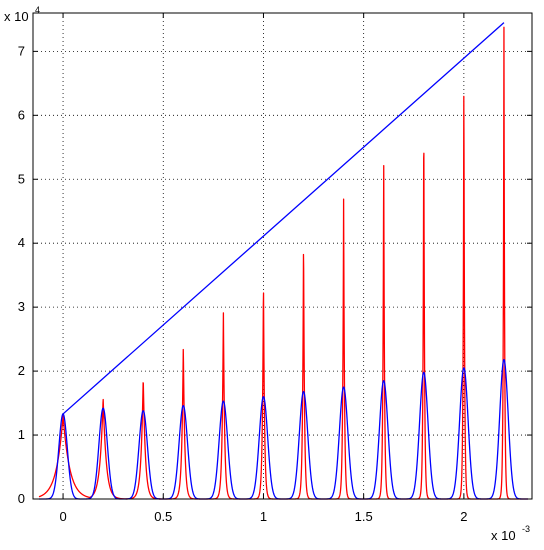  What do you see at coordinates (503, 535) in the screenshot?
I see `x-exponent-base: x 10` at bounding box center [503, 535].